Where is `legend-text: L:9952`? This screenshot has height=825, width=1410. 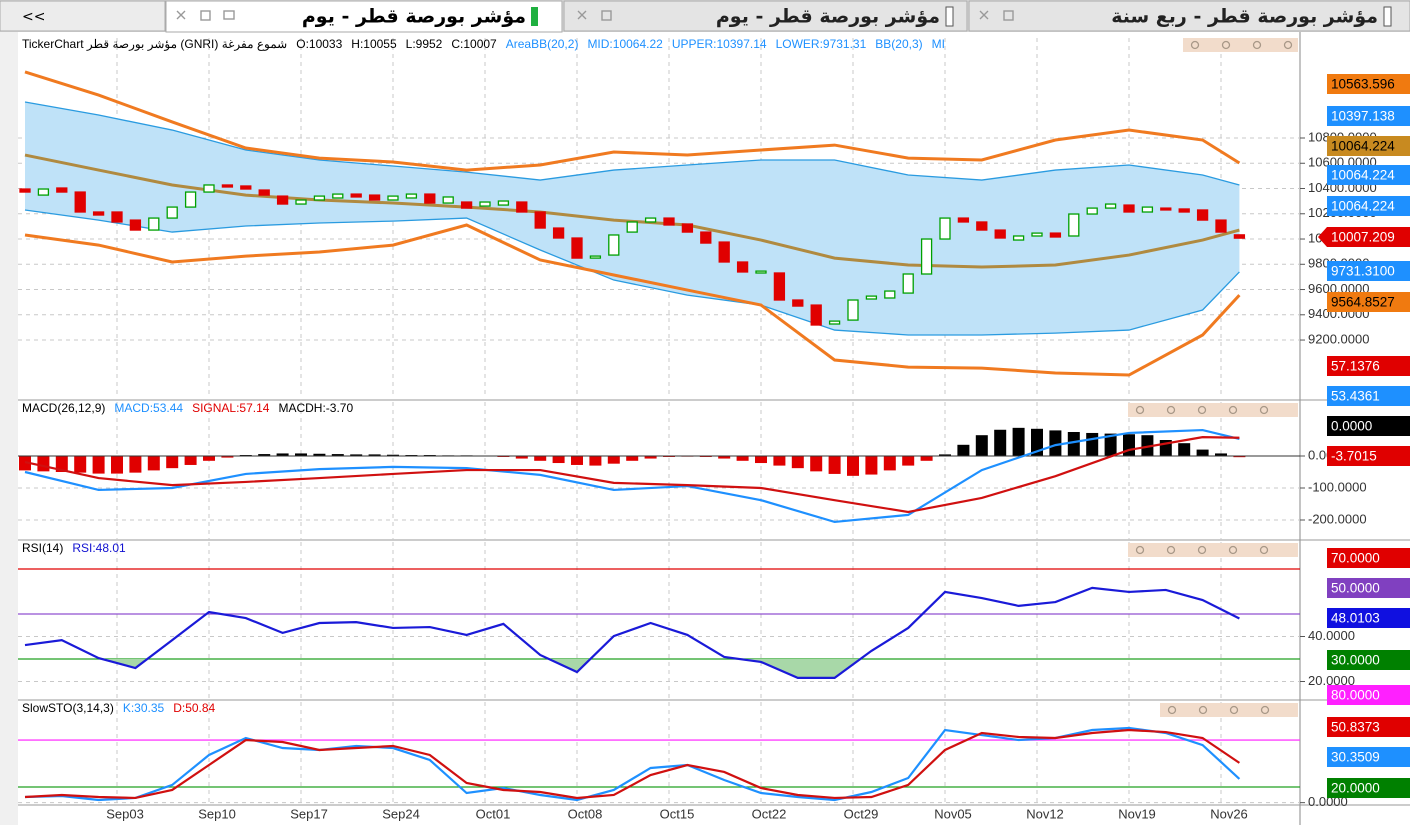
legend-text: L:9952 is located at coordinates (424, 44).